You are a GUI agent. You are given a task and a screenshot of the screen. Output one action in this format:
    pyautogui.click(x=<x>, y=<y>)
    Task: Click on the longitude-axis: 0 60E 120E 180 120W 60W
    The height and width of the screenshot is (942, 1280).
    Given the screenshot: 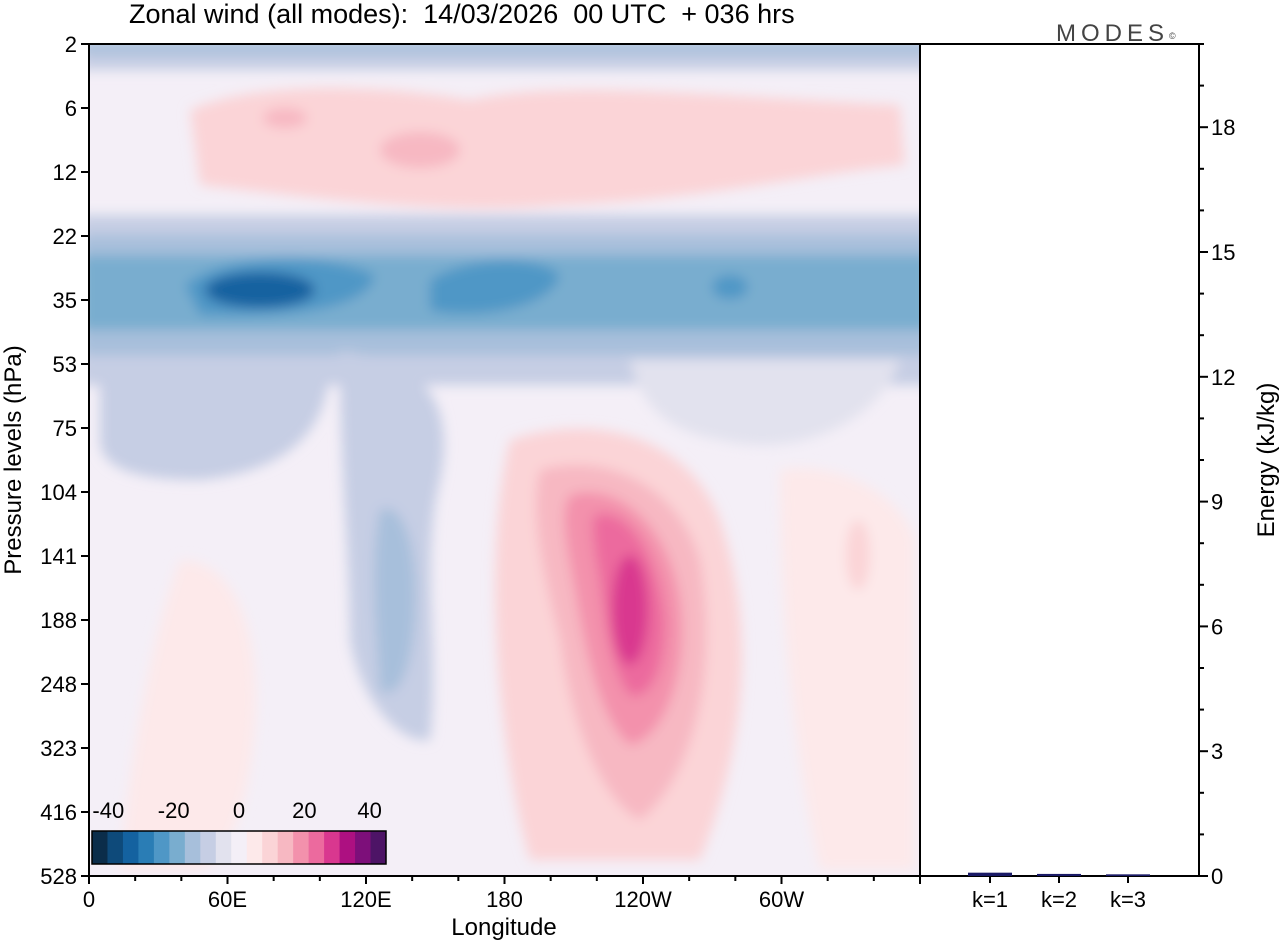 What is the action you would take?
    pyautogui.click(x=502, y=894)
    